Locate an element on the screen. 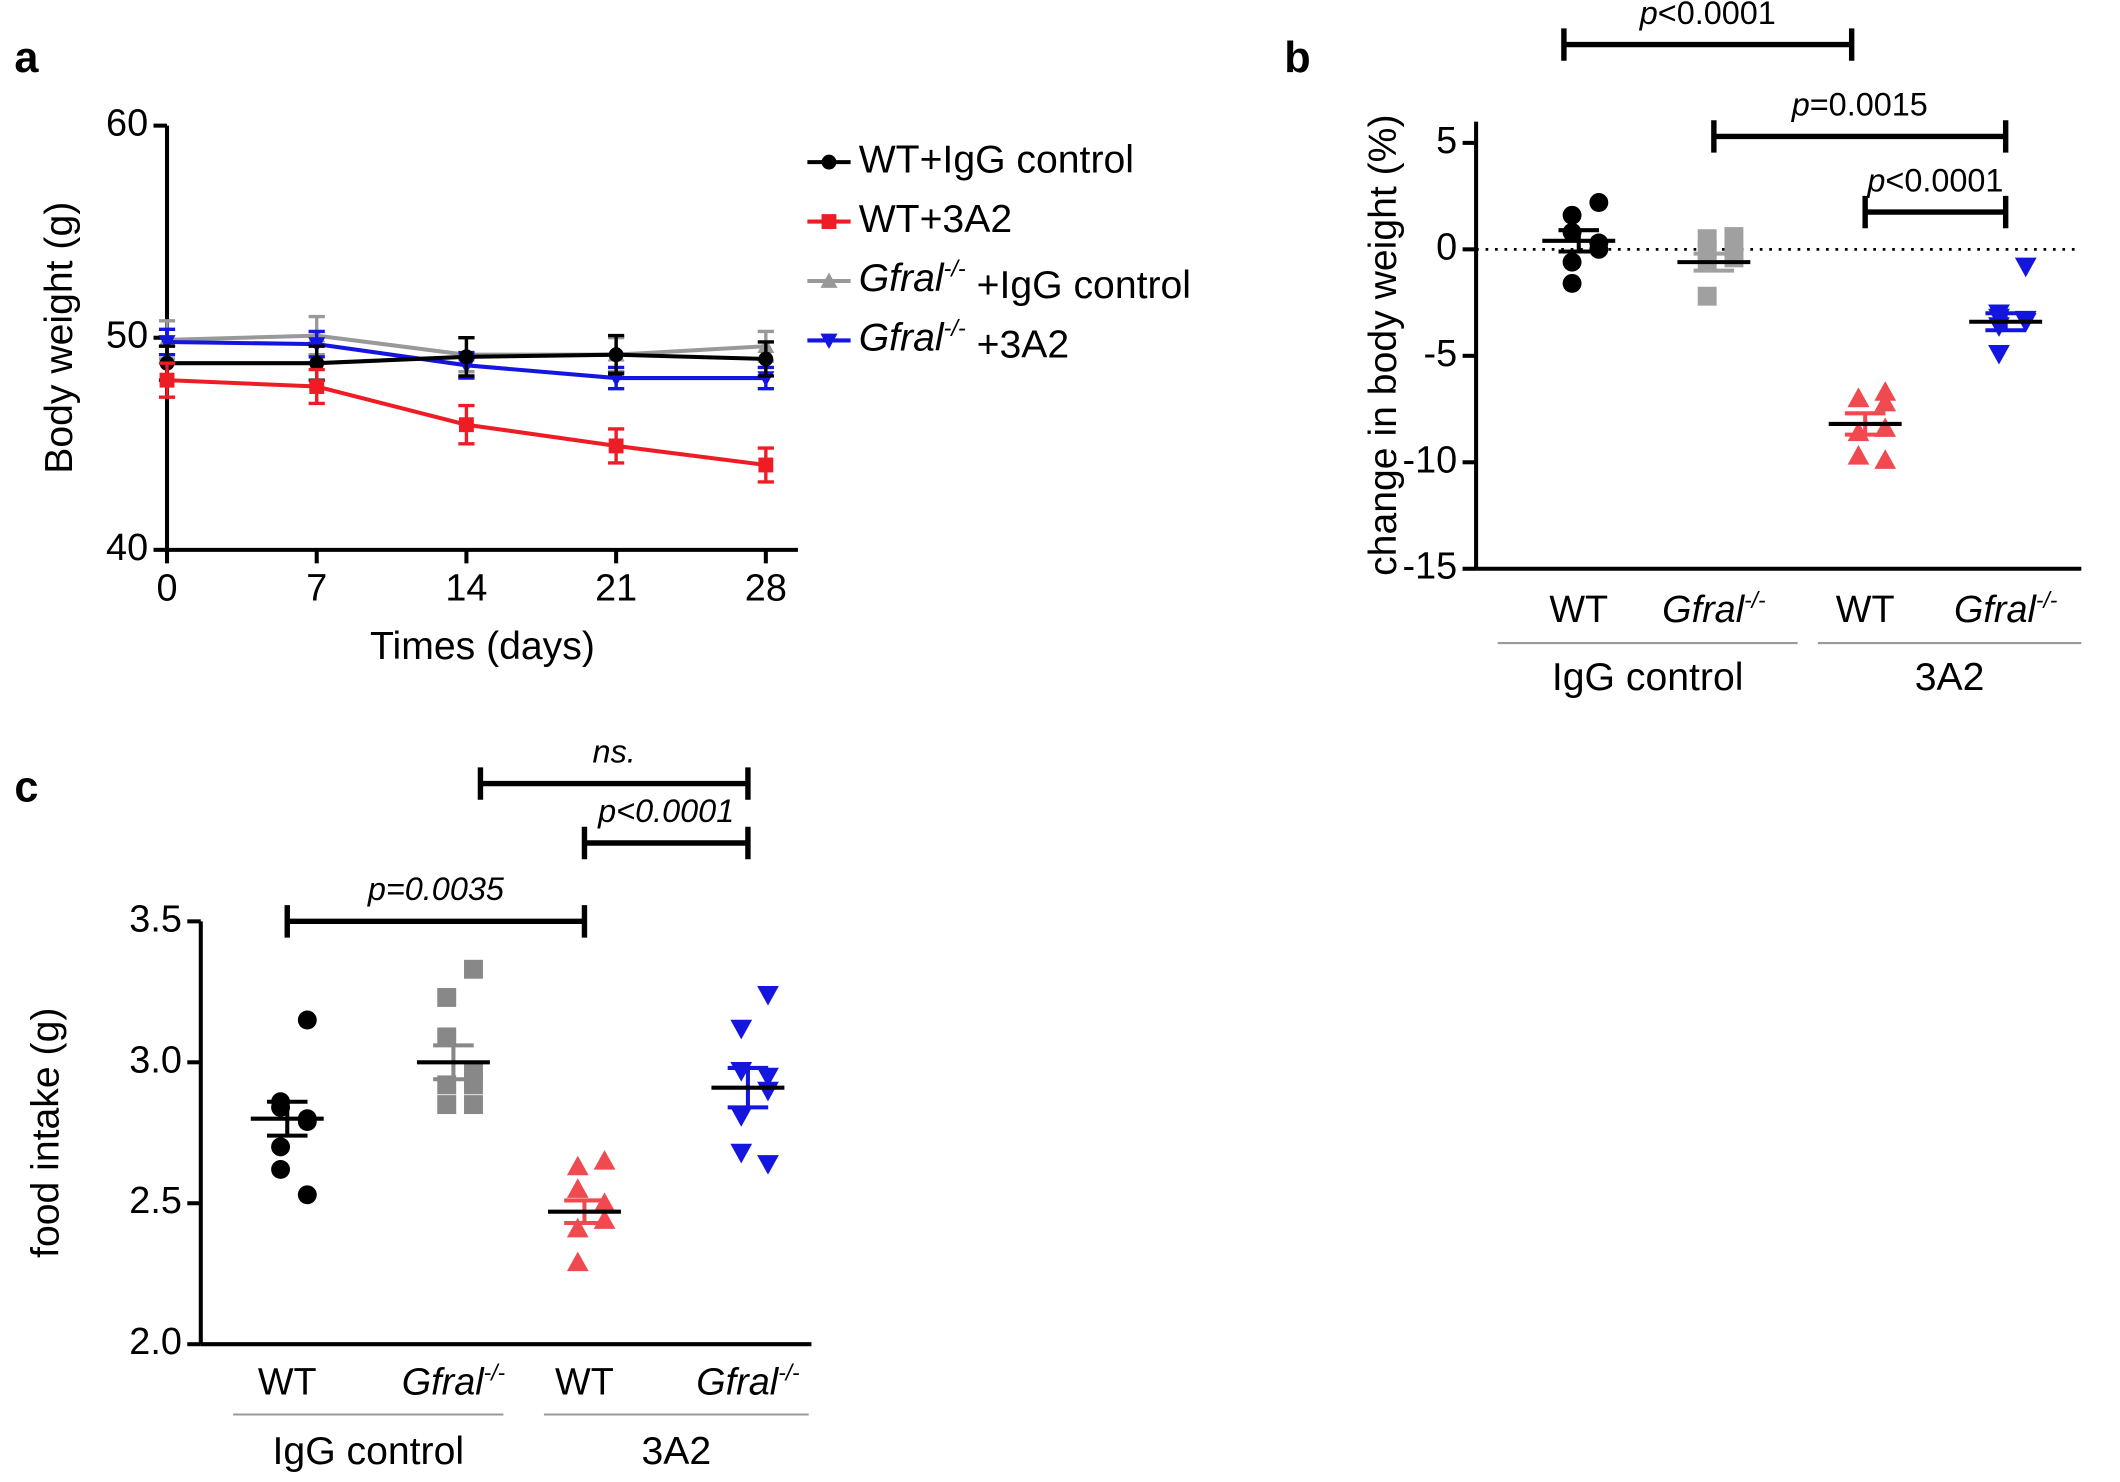  y-axis-title: change in body weight (%) is located at coordinates (1383, 344).